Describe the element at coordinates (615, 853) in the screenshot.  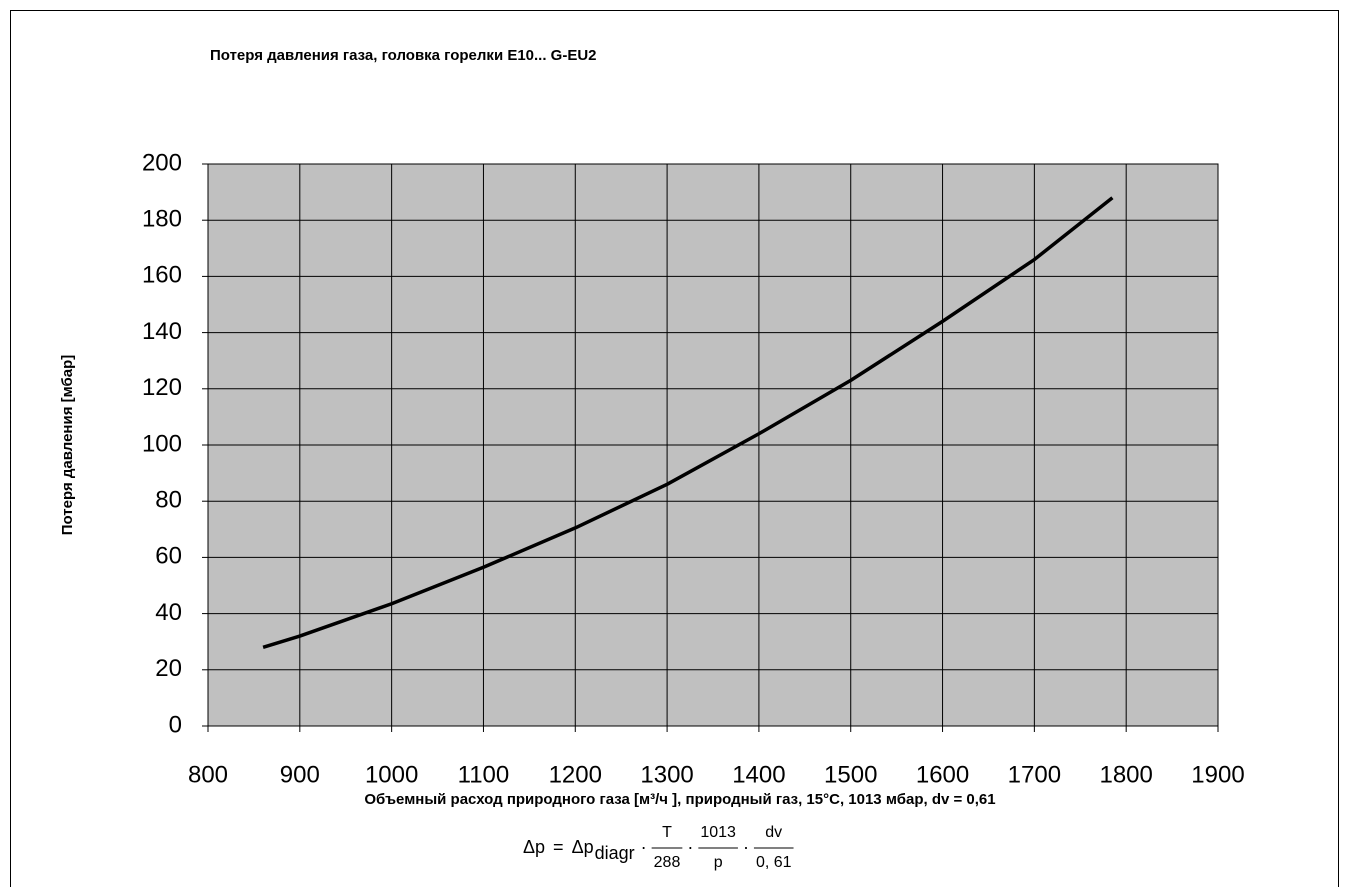
I see `formula-text: diagr` at that location.